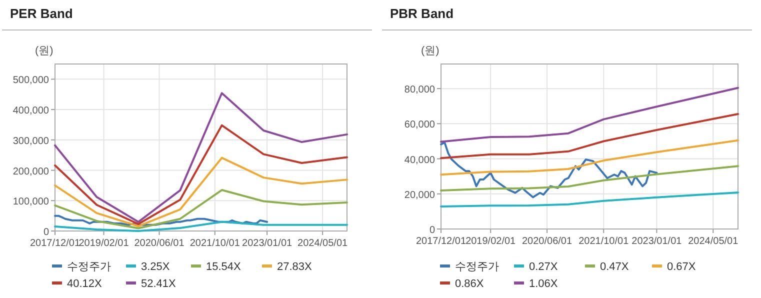  What do you see at coordinates (31, 80) in the screenshot?
I see `y-tick-label: 500,000` at bounding box center [31, 80].